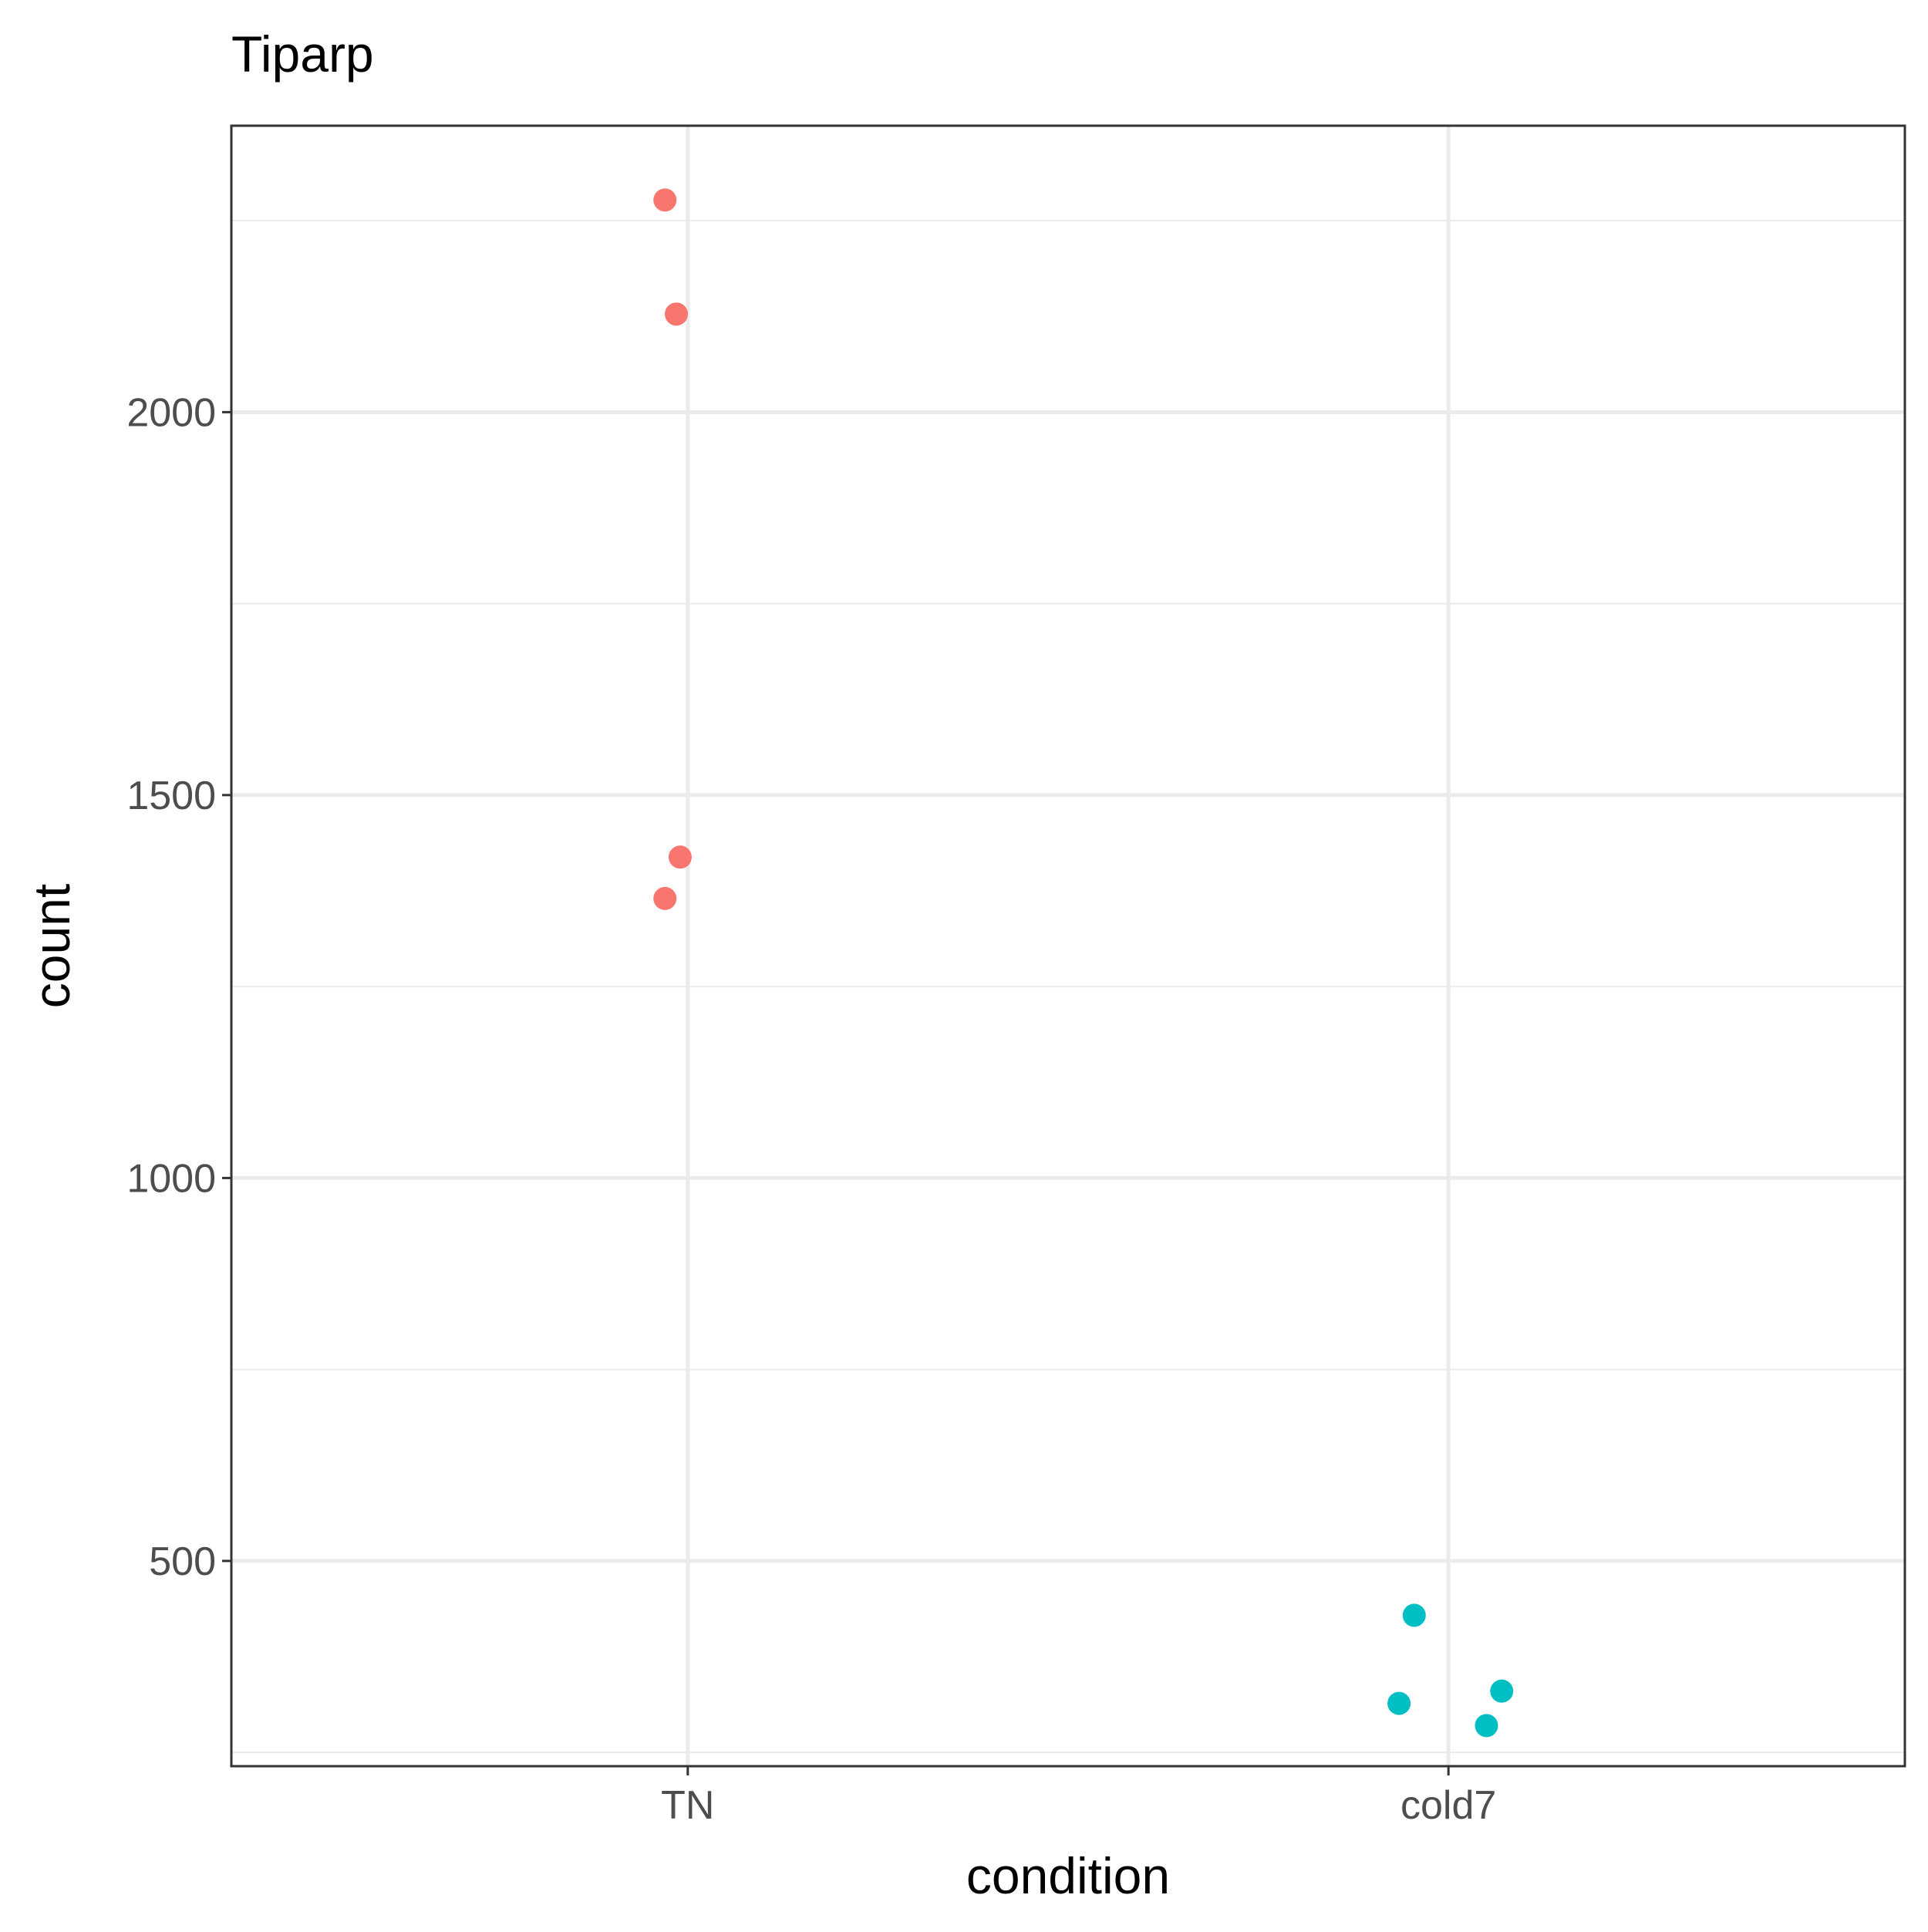  Describe the element at coordinates (687, 1805) in the screenshot. I see `x-tick-label: TN` at that location.